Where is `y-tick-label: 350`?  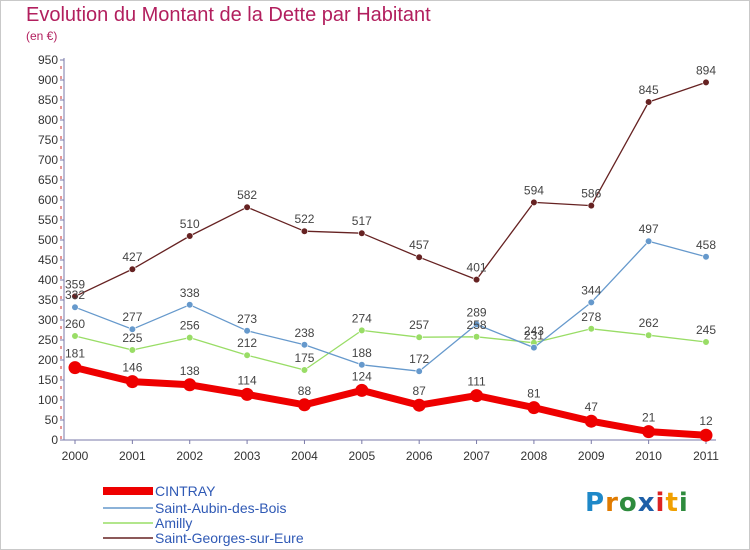 y-tick-label: 350 is located at coordinates (48, 300).